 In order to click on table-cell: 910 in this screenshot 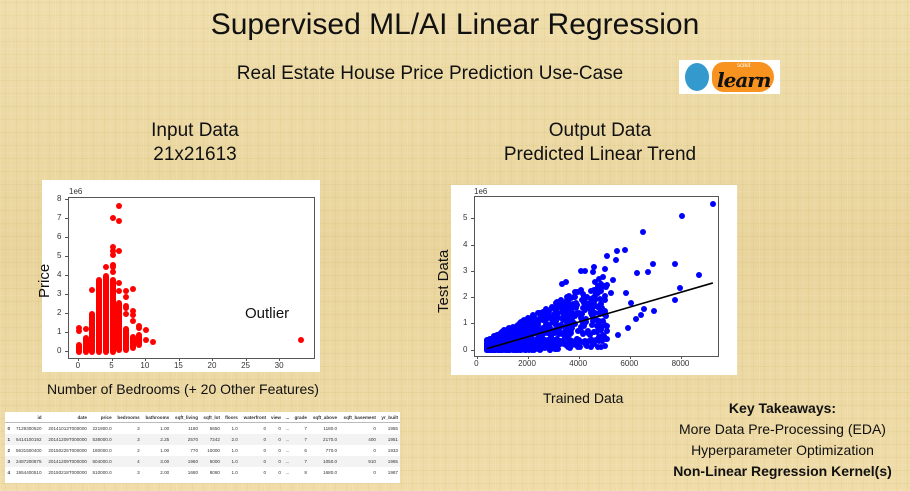, I will do `click(358, 461)`.